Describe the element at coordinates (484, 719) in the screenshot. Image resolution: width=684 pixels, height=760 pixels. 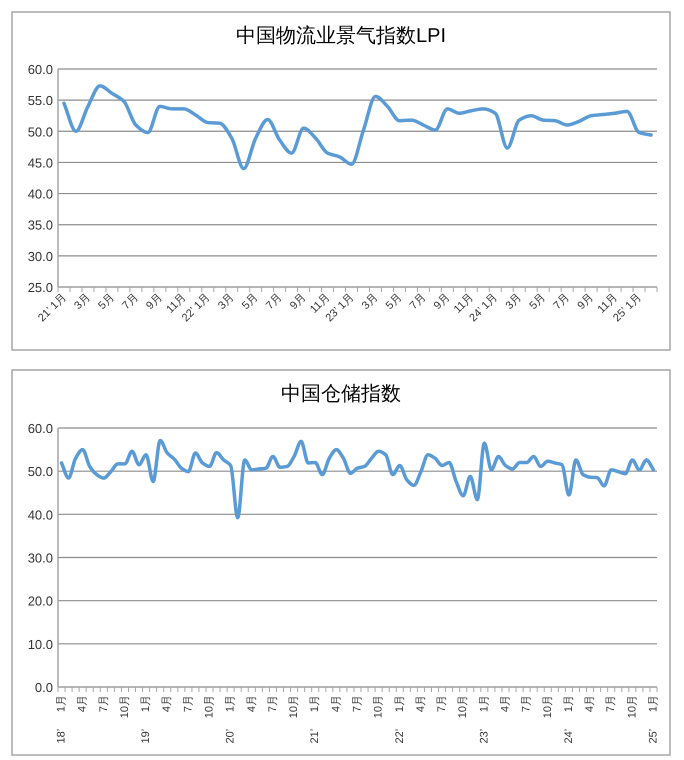
I see `x-tick-label: 23’ 1月` at that location.